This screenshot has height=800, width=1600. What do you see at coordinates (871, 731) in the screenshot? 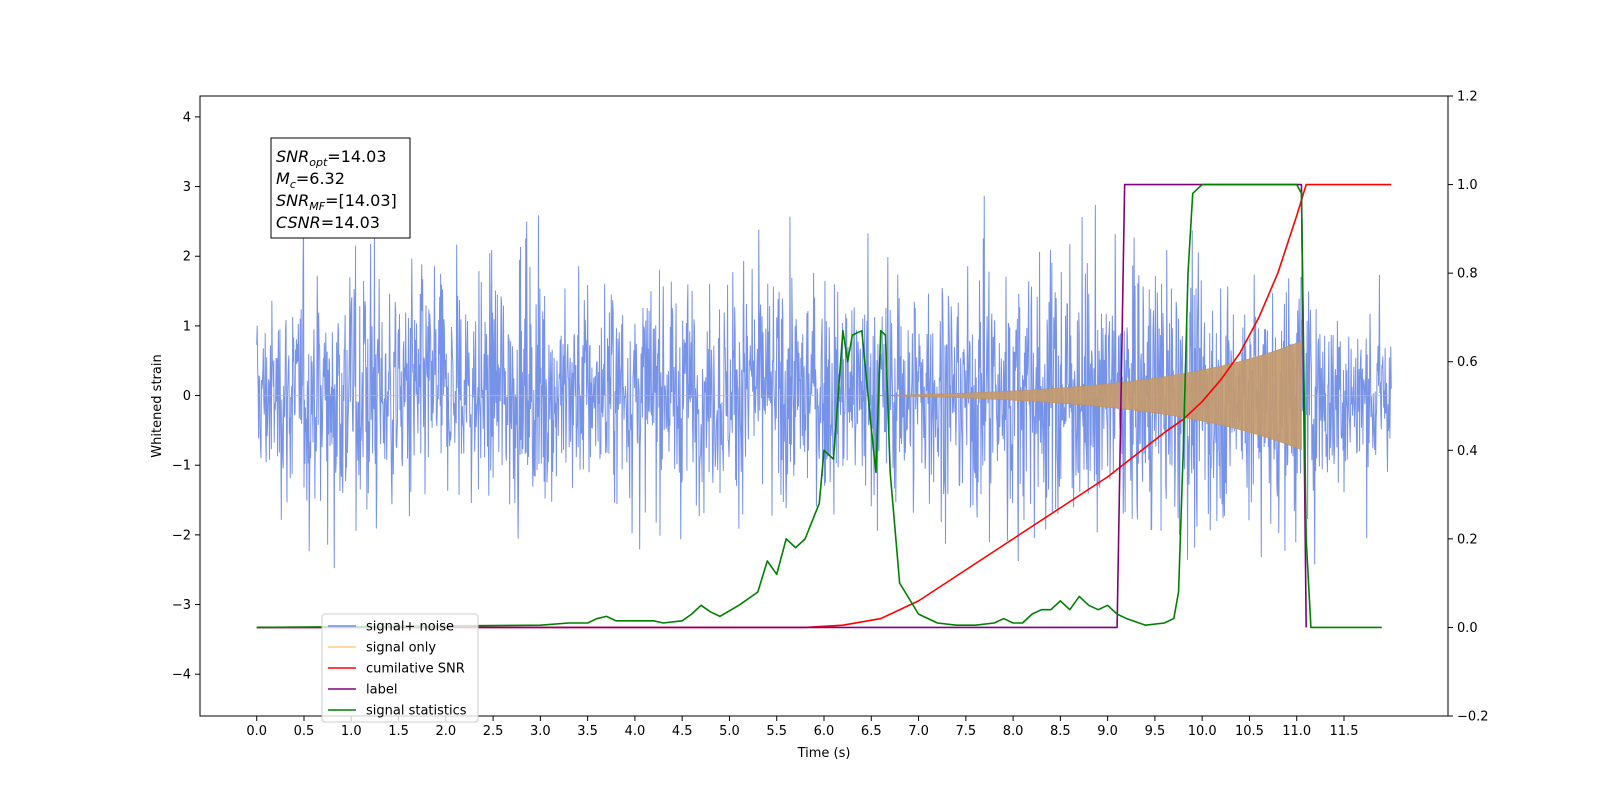
I see `x-tick-label: 6.5` at bounding box center [871, 731].